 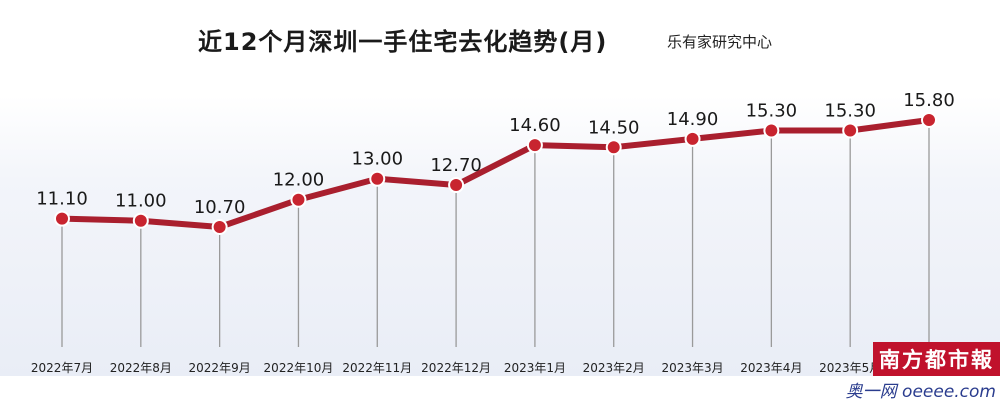 What do you see at coordinates (614, 127) in the screenshot?
I see `data-label: 14.50` at bounding box center [614, 127].